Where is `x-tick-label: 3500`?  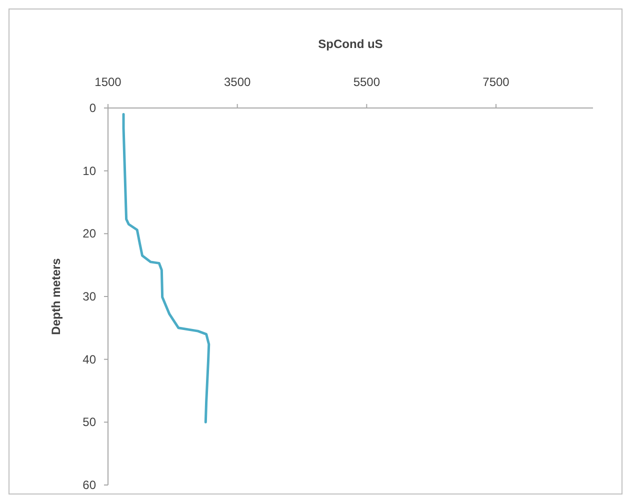 x-tick-label: 3500 is located at coordinates (238, 82).